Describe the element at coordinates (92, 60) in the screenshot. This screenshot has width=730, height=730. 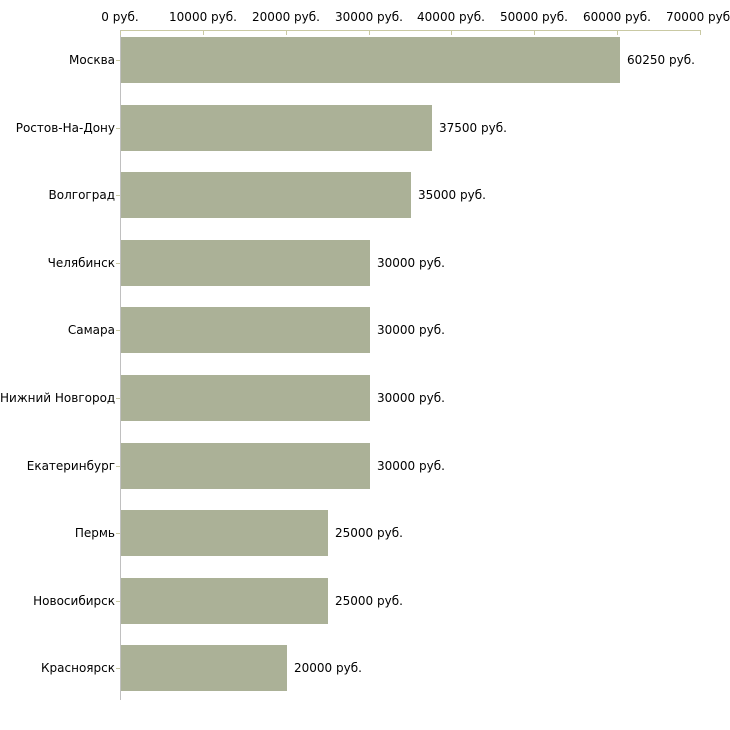
I see `category-label: Москва` at that location.